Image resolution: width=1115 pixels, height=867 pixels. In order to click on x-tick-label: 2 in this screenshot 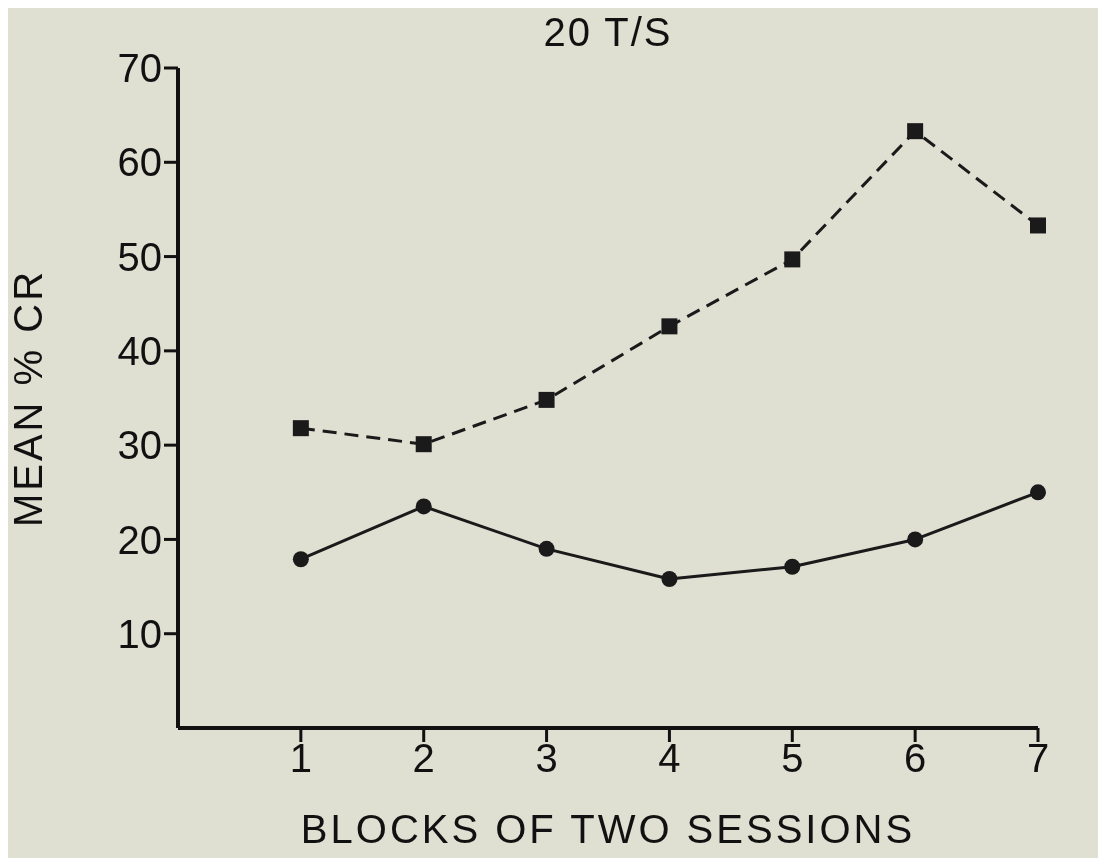, I will do `click(423, 758)`.